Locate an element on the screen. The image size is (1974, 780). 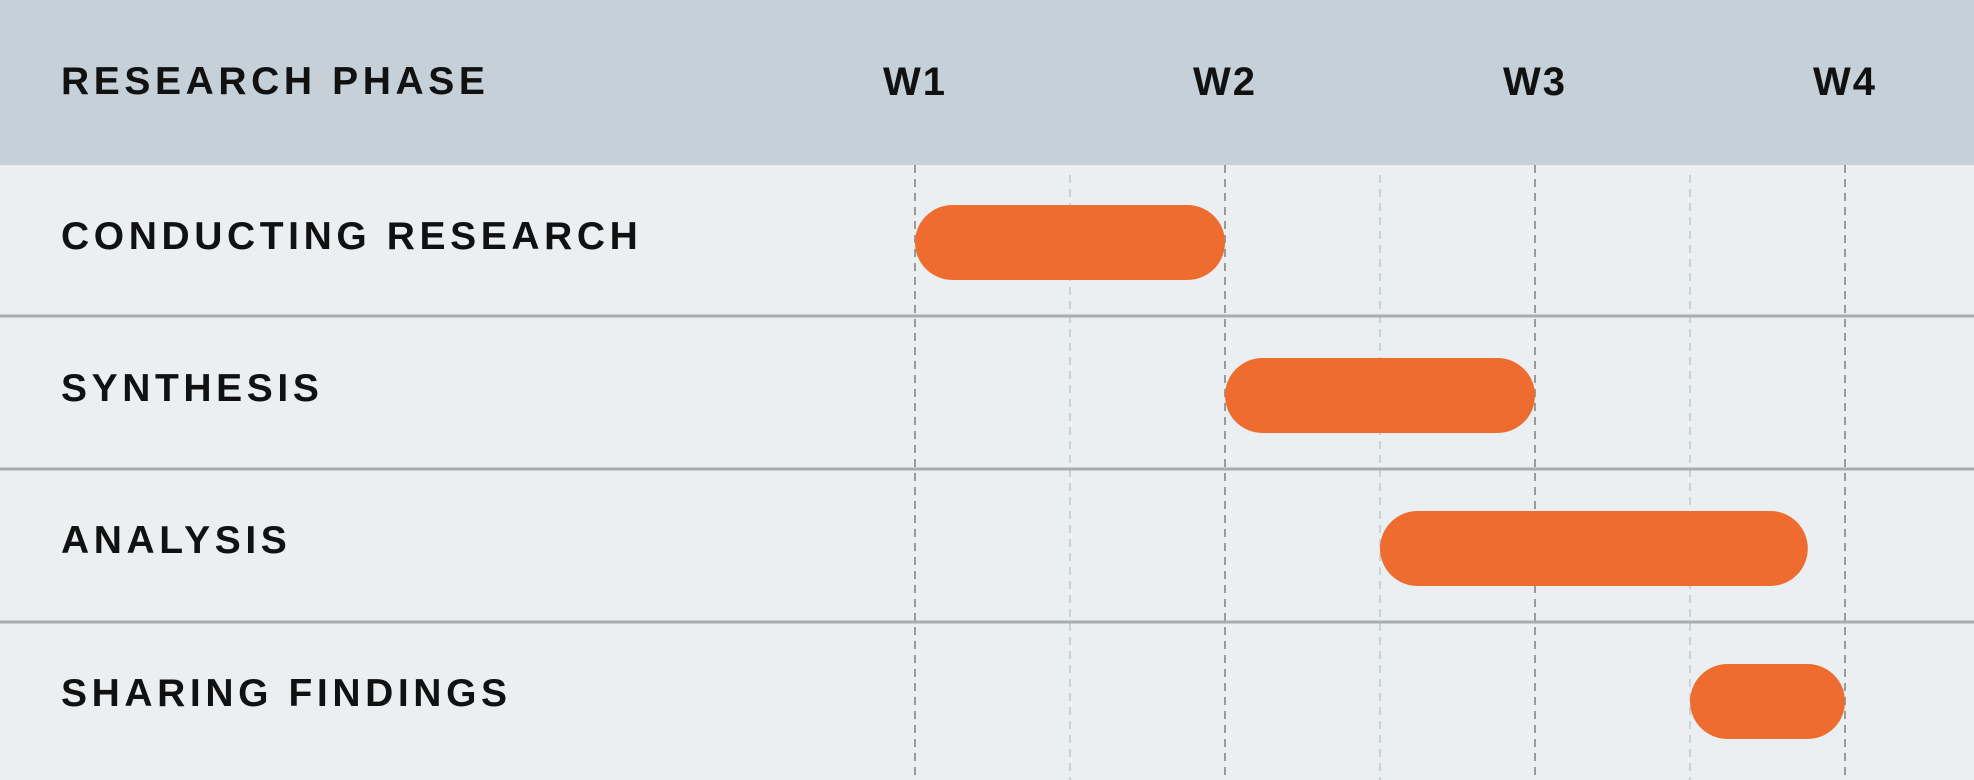
task-label-sharing-findings: SHARING FINDINGS is located at coordinates (286, 693).